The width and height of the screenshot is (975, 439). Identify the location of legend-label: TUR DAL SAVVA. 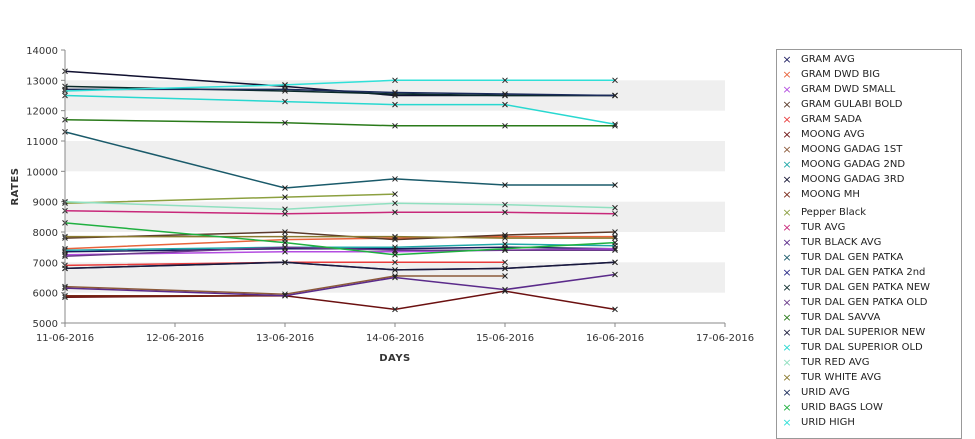
(841, 317).